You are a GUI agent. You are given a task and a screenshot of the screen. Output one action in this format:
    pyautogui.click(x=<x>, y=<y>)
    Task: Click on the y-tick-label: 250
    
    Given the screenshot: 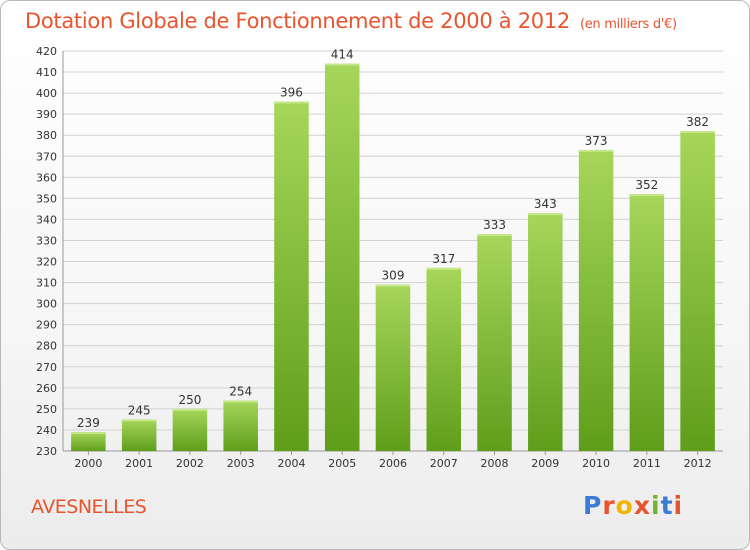 What is the action you would take?
    pyautogui.click(x=46, y=409)
    